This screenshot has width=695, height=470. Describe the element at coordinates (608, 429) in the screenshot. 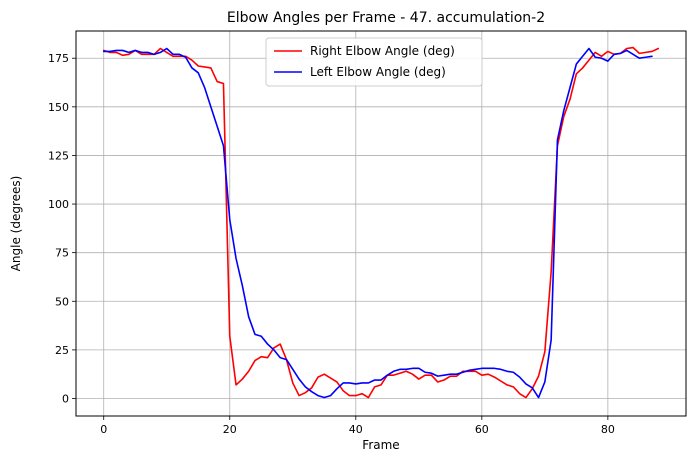

I see `x-tick-label: 80` at that location.